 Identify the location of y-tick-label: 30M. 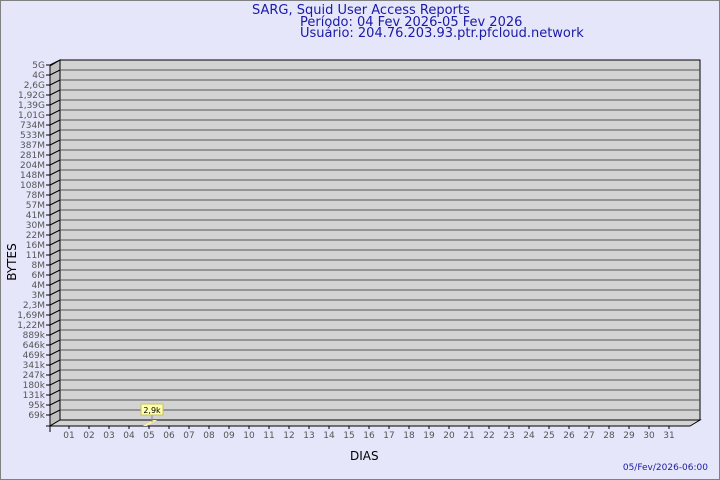
(35, 226).